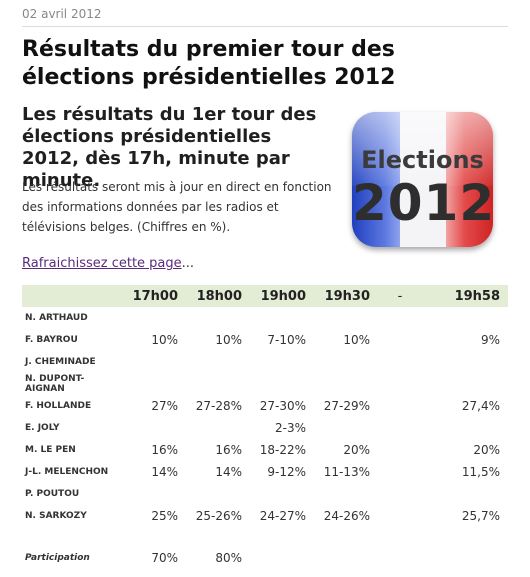 The width and height of the screenshot is (530, 577). I want to click on result-cell: 27,4%, so click(480, 406).